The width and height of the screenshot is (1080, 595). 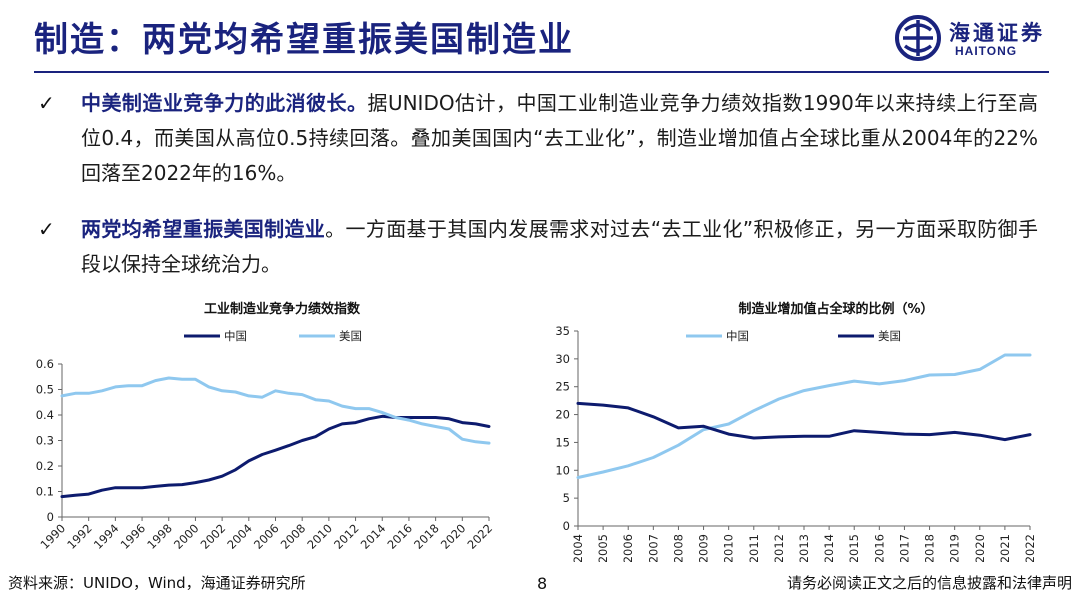 What do you see at coordinates (213, 536) in the screenshot?
I see `x-tick-label: 2002` at bounding box center [213, 536].